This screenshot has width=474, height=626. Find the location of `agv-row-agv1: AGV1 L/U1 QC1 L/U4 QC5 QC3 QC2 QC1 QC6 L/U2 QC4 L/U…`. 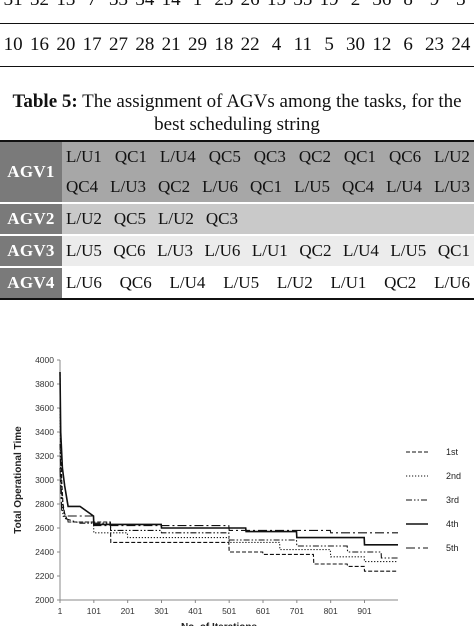

agv-row-agv1: AGV1 L/U1 QC1 L/U4 QC5 QC3 QC2 QC1 QC6 L/U2 QC4 L/U… is located at coordinates (237, 173).